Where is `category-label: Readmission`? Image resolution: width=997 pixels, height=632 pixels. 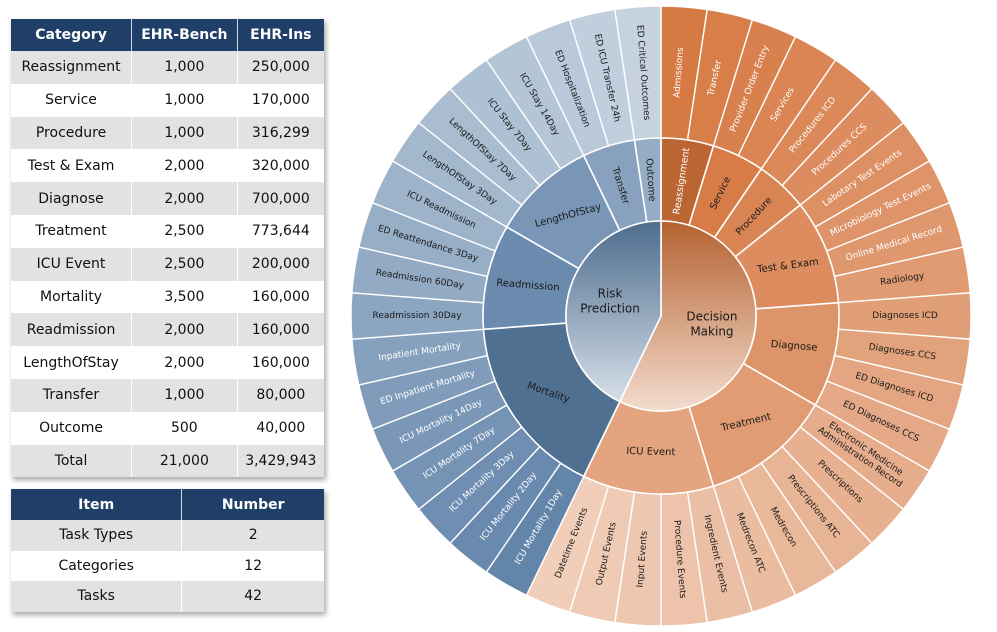 category-label: Readmission is located at coordinates (528, 286).